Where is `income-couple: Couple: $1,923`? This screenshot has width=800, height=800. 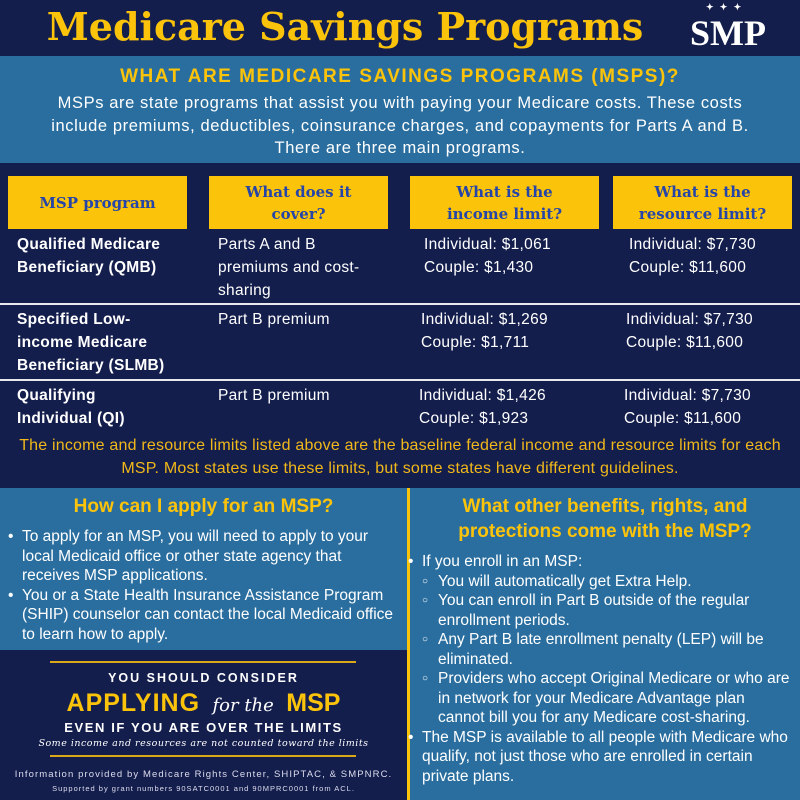
income-couple: Couple: $1,923 is located at coordinates (474, 418).